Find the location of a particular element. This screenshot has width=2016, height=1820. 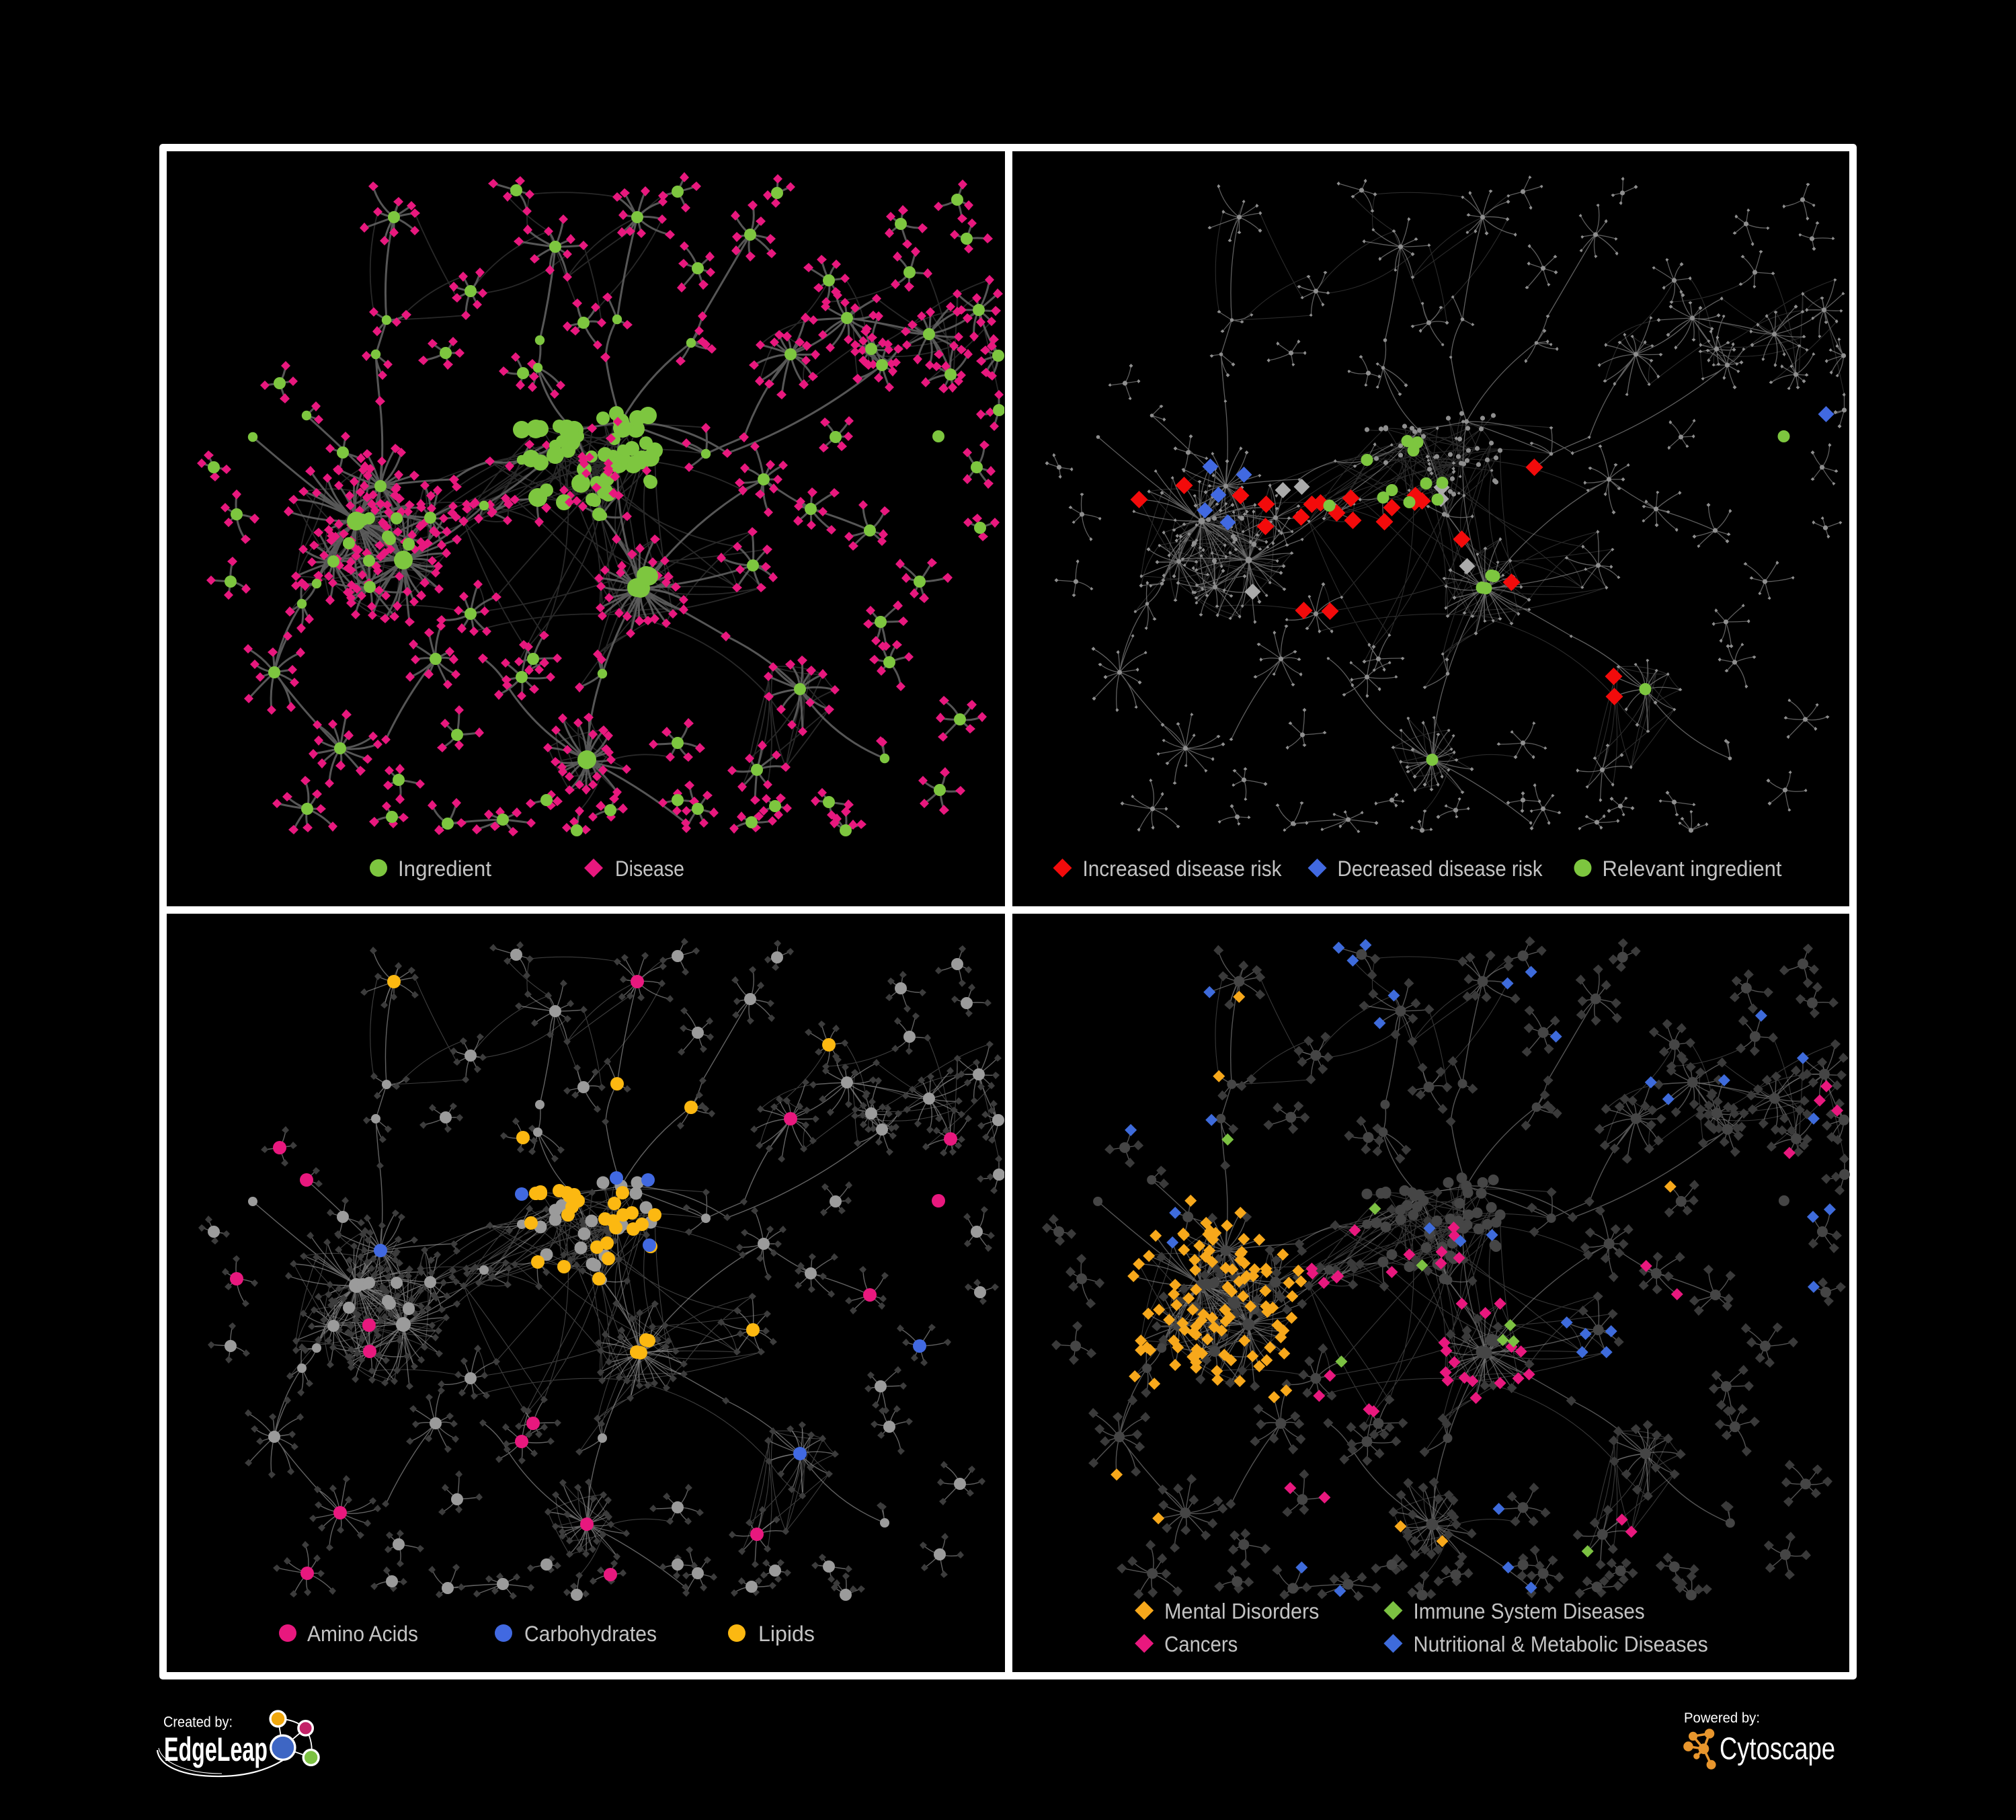

svg-text: Immune System Diseases is located at coordinates (1528, 1611).